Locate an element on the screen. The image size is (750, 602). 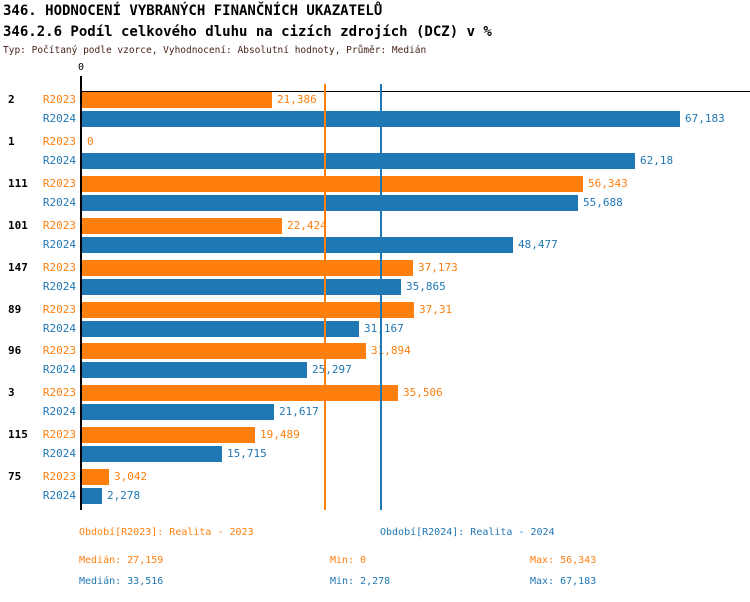
category-label: 1 is located at coordinates (11, 141).